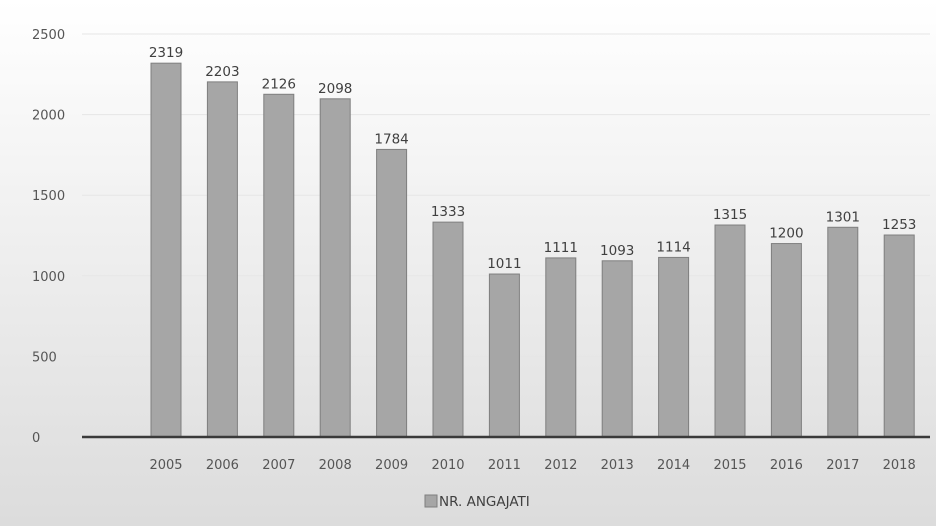 The height and width of the screenshot is (530, 936). I want to click on x-tick-label: 2011, so click(504, 465).